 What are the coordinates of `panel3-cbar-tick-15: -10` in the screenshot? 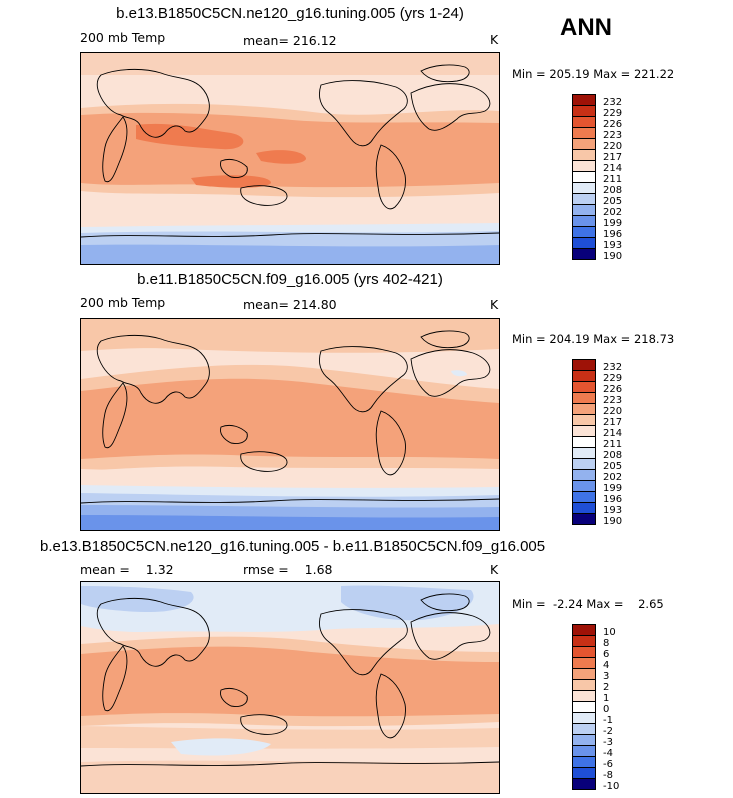 It's located at (611, 786).